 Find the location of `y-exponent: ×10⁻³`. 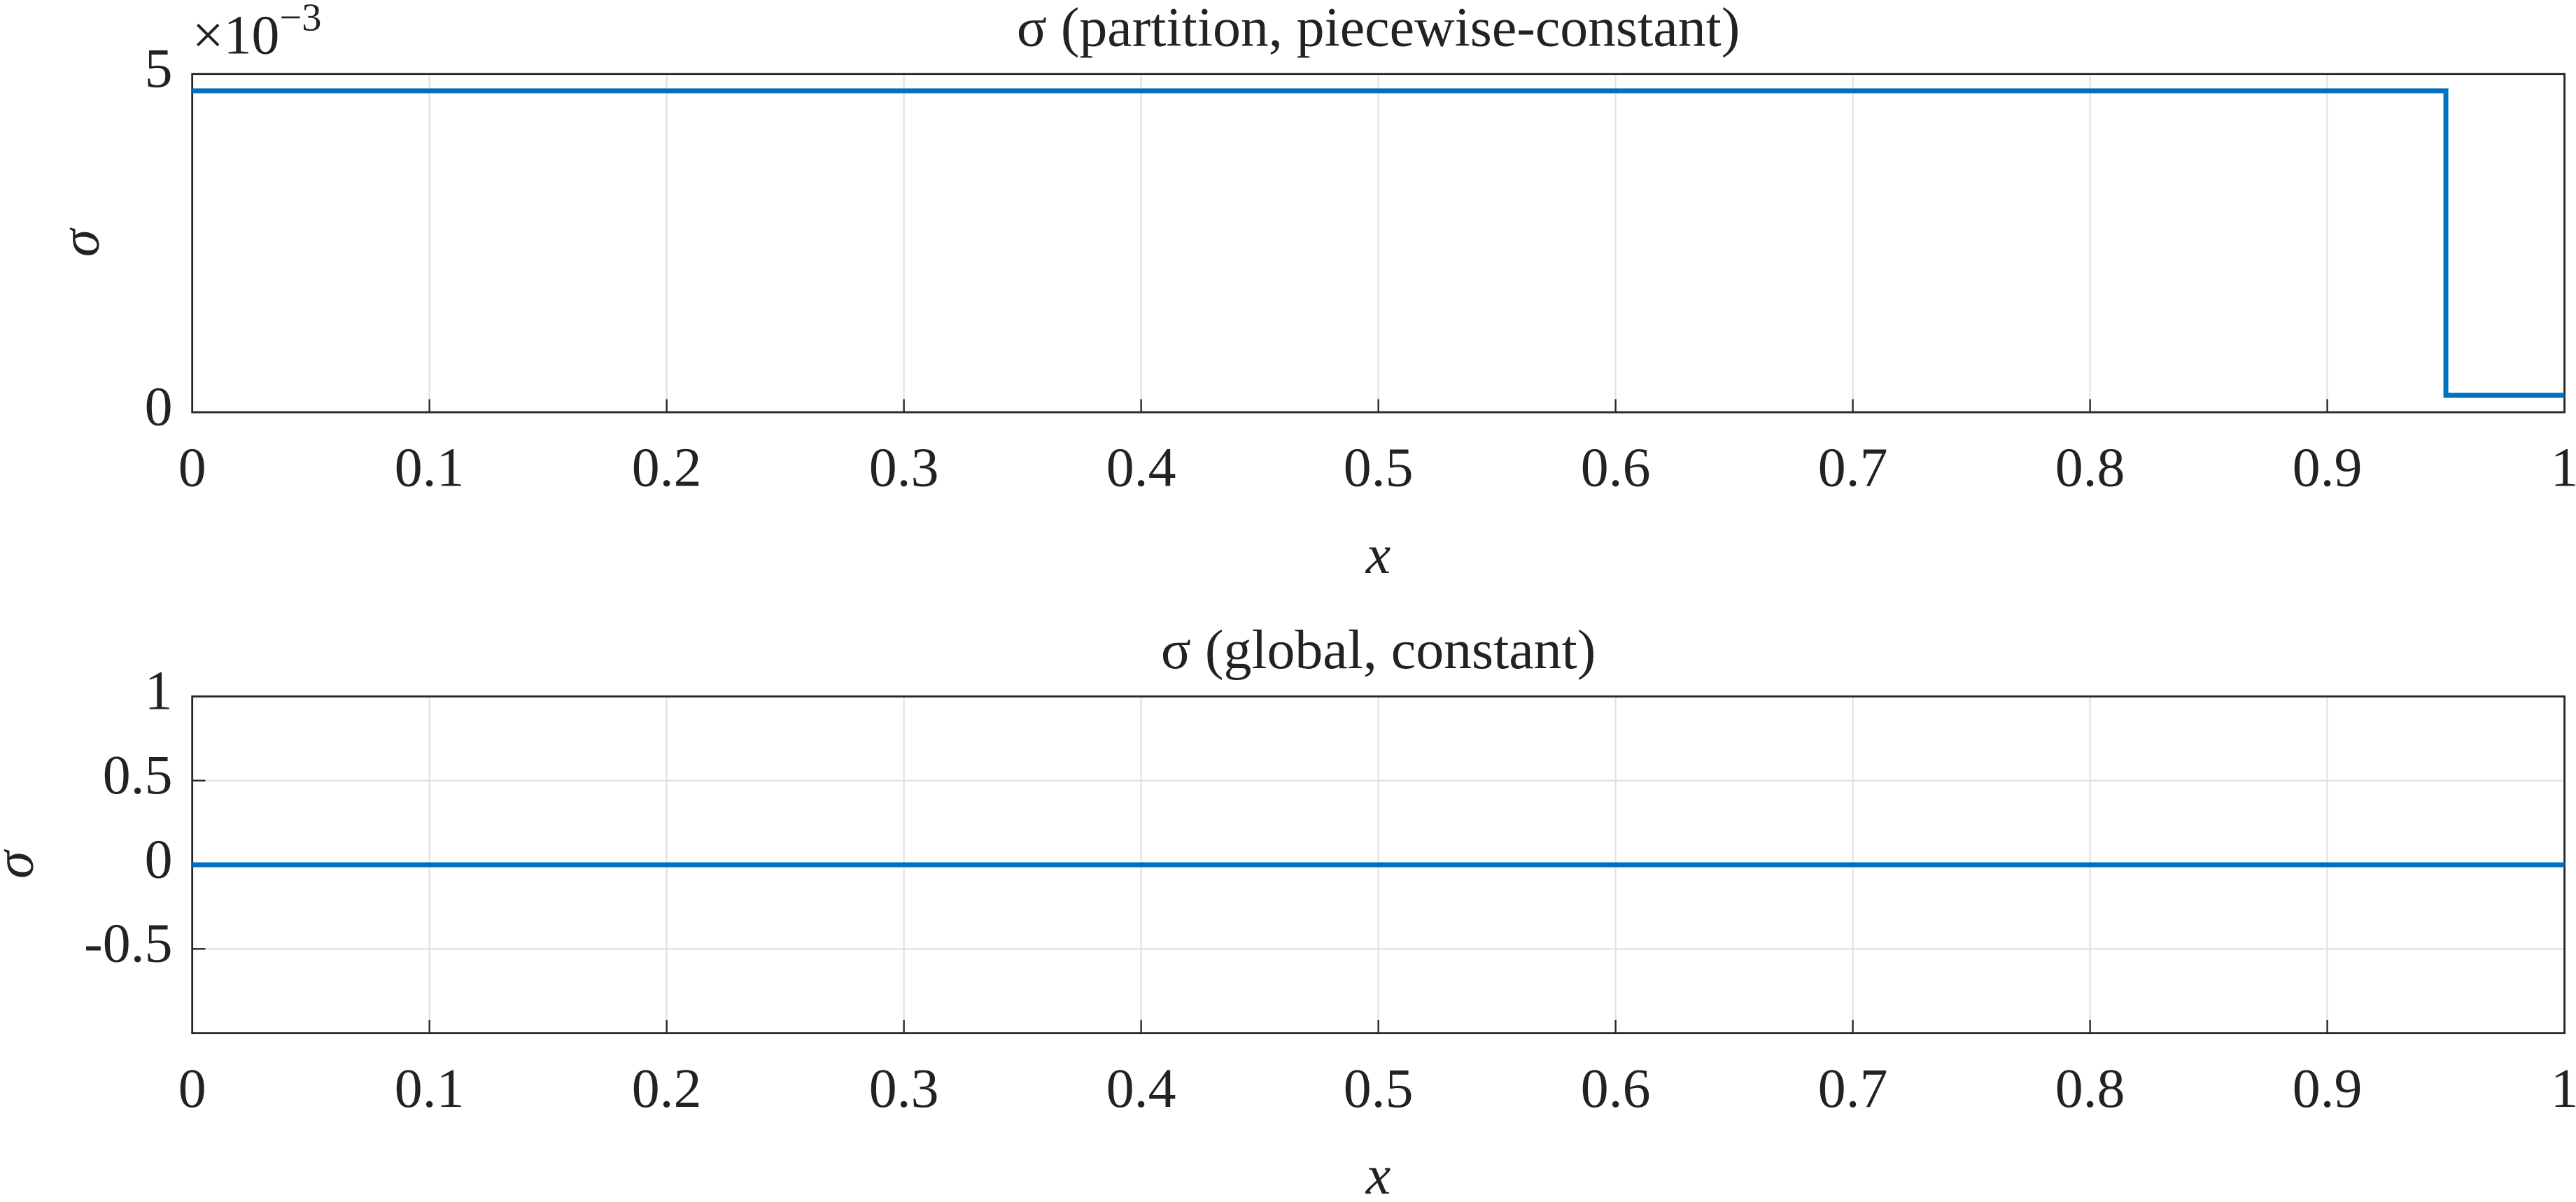

y-exponent: ×10⁻³ is located at coordinates (257, 33).